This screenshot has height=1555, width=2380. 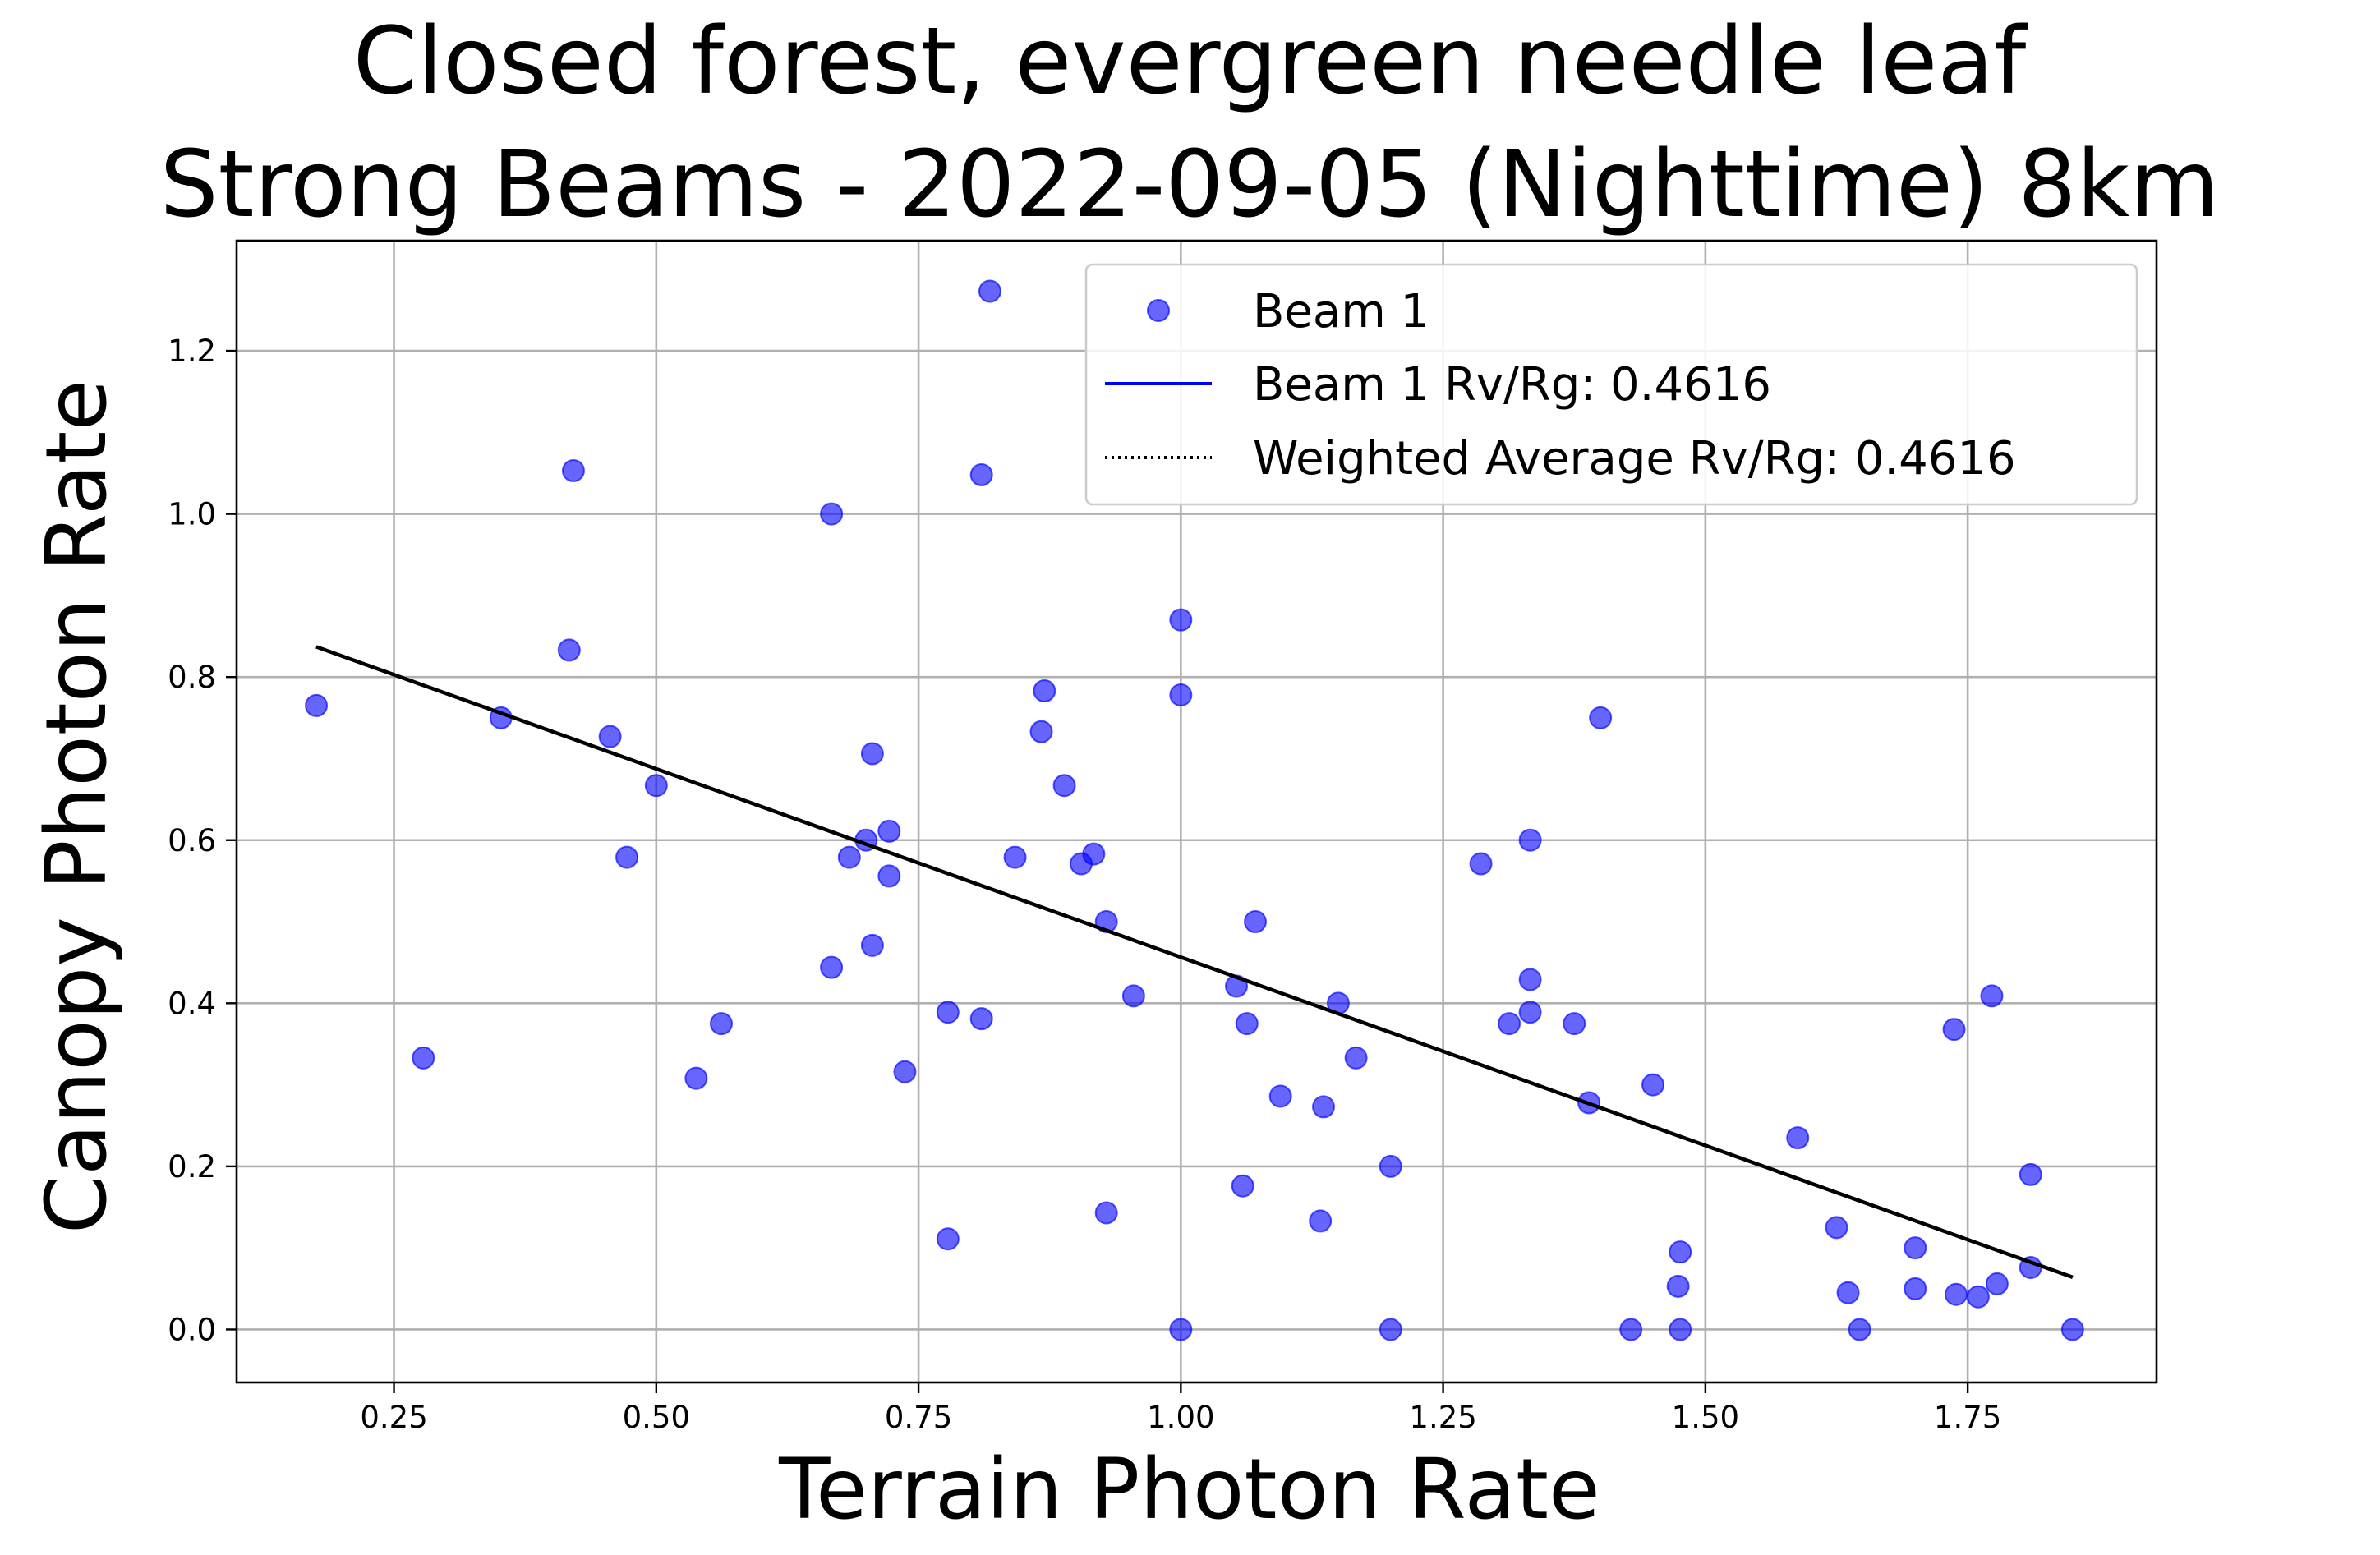 I want to click on chart-title-line-1: Closed forest, evergreen needle leaf, so click(x=1190, y=61).